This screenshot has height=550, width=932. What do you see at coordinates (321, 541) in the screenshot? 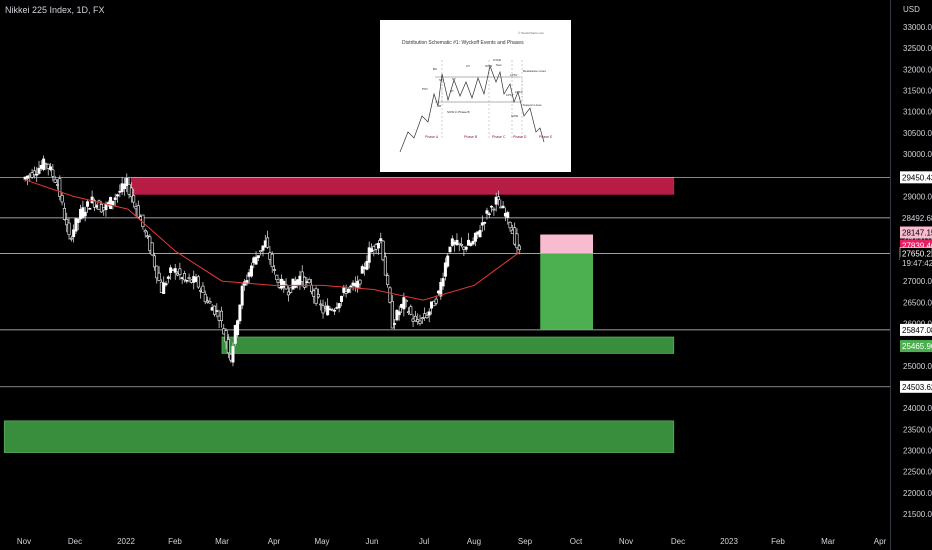
I see `x-tick-label: May` at bounding box center [321, 541].